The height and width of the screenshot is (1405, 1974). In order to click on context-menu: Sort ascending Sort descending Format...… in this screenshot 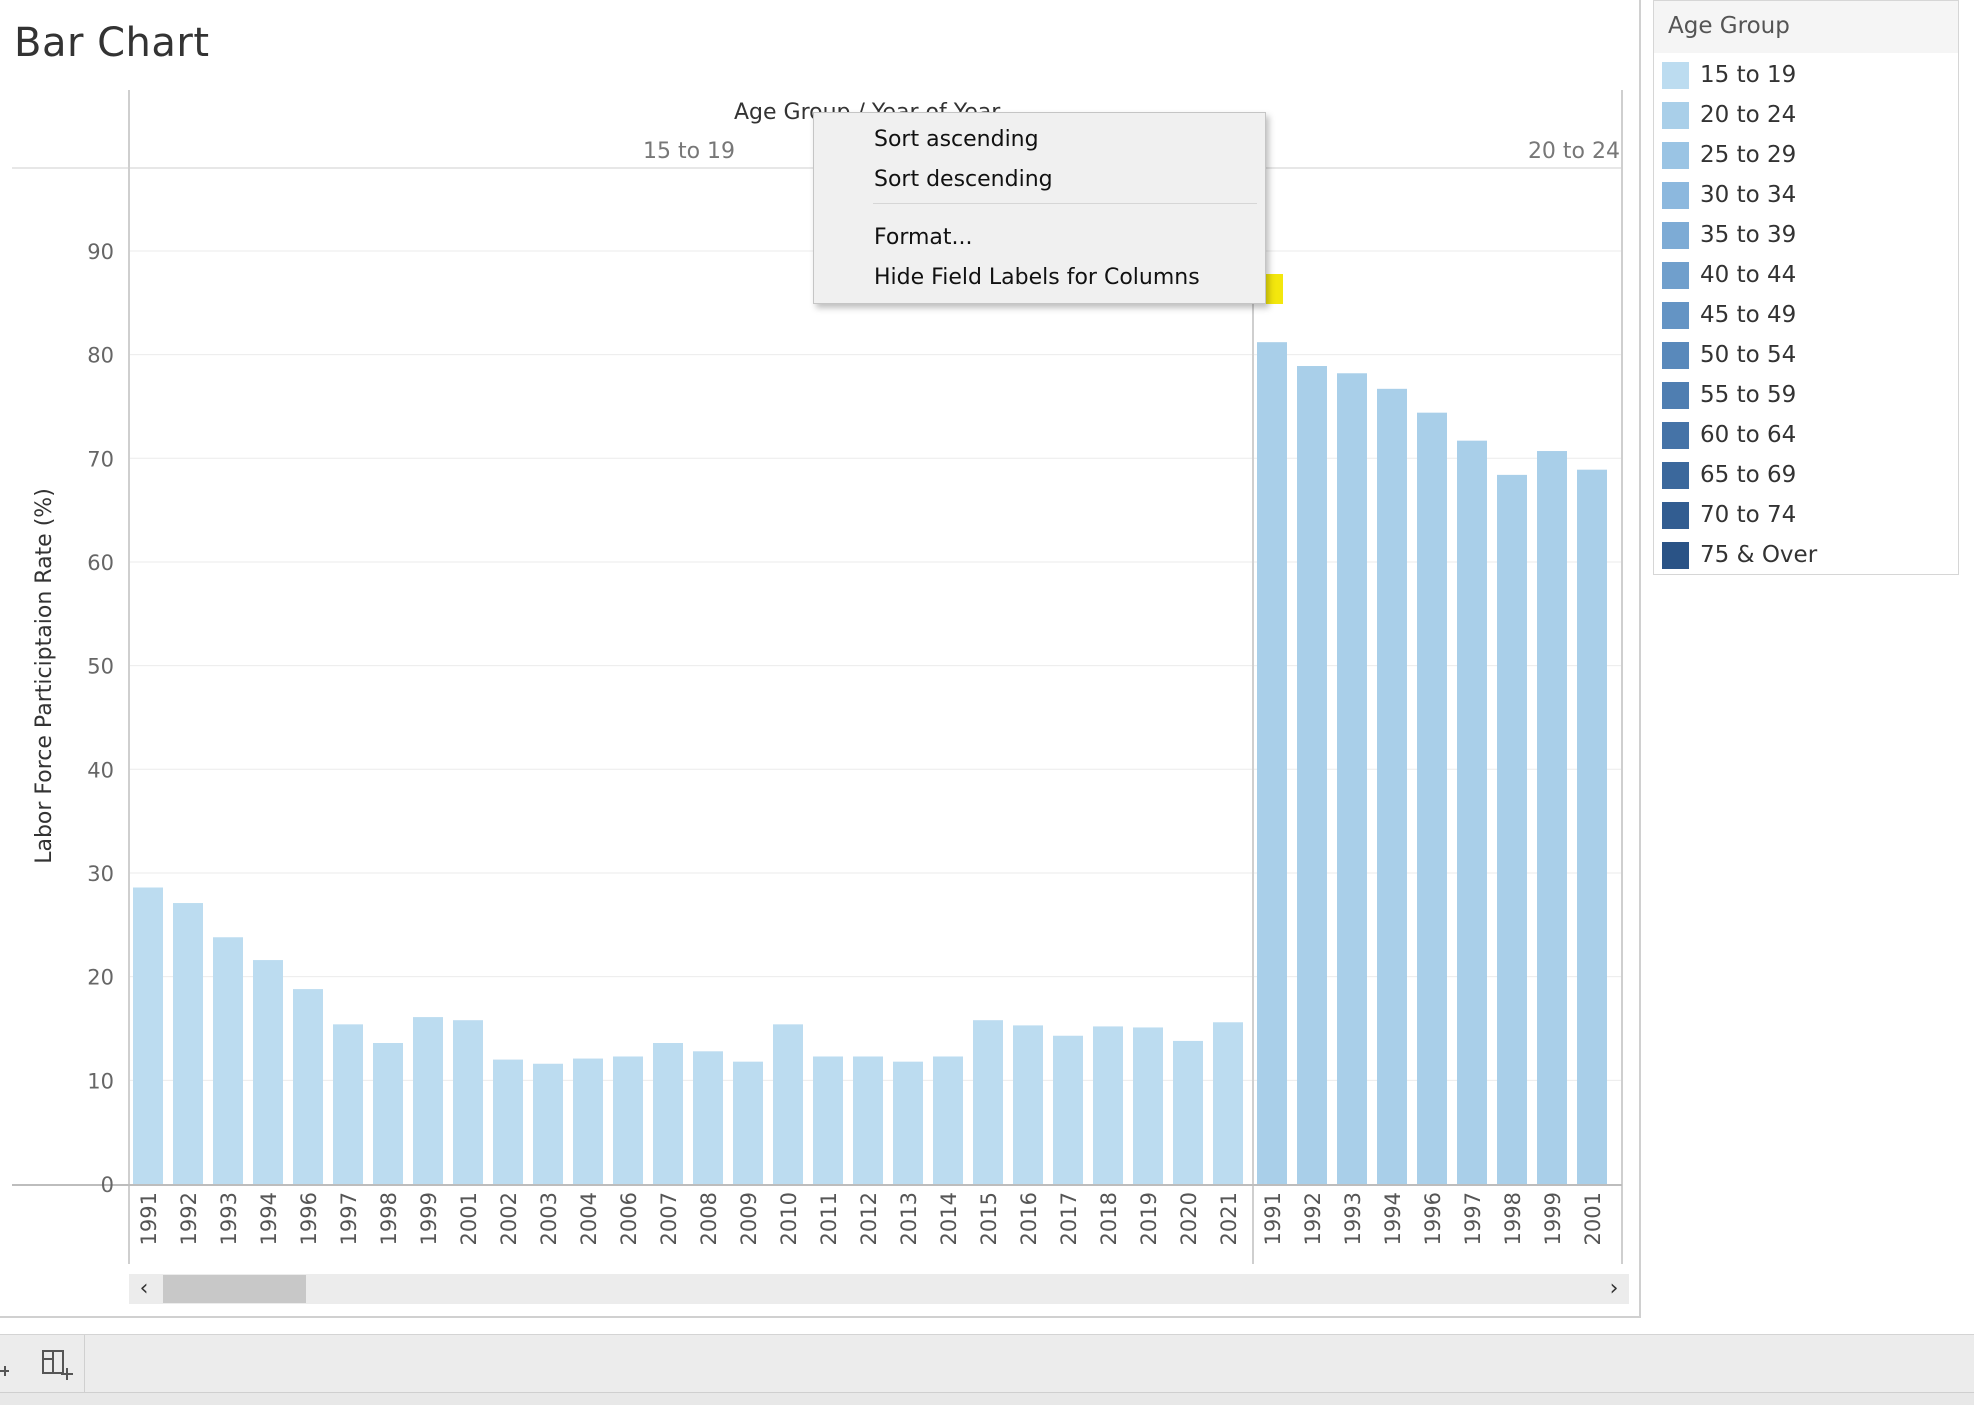, I will do `click(1039, 208)`.